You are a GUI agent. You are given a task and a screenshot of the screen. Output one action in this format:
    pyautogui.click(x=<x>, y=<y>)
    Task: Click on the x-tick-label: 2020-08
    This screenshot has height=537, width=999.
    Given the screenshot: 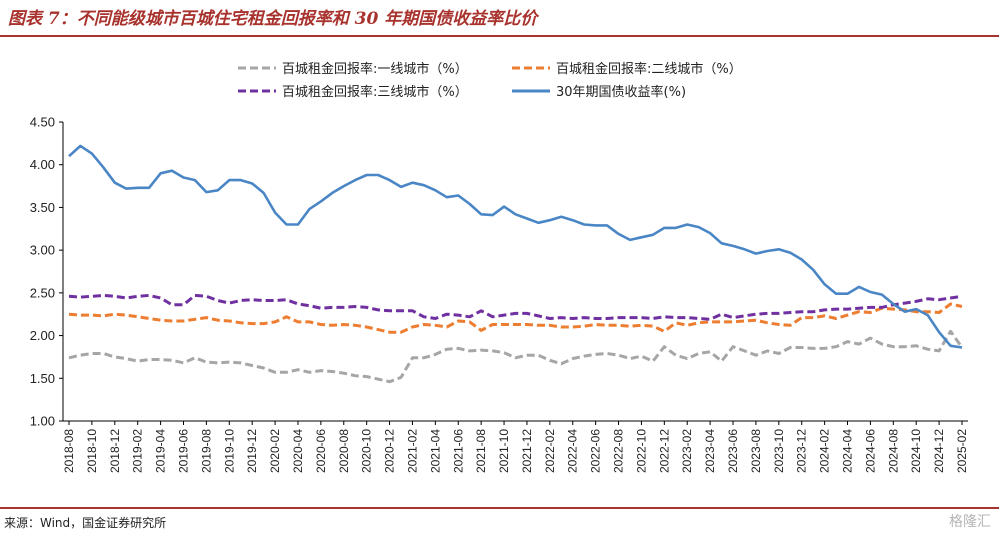 What is the action you would take?
    pyautogui.click(x=344, y=451)
    